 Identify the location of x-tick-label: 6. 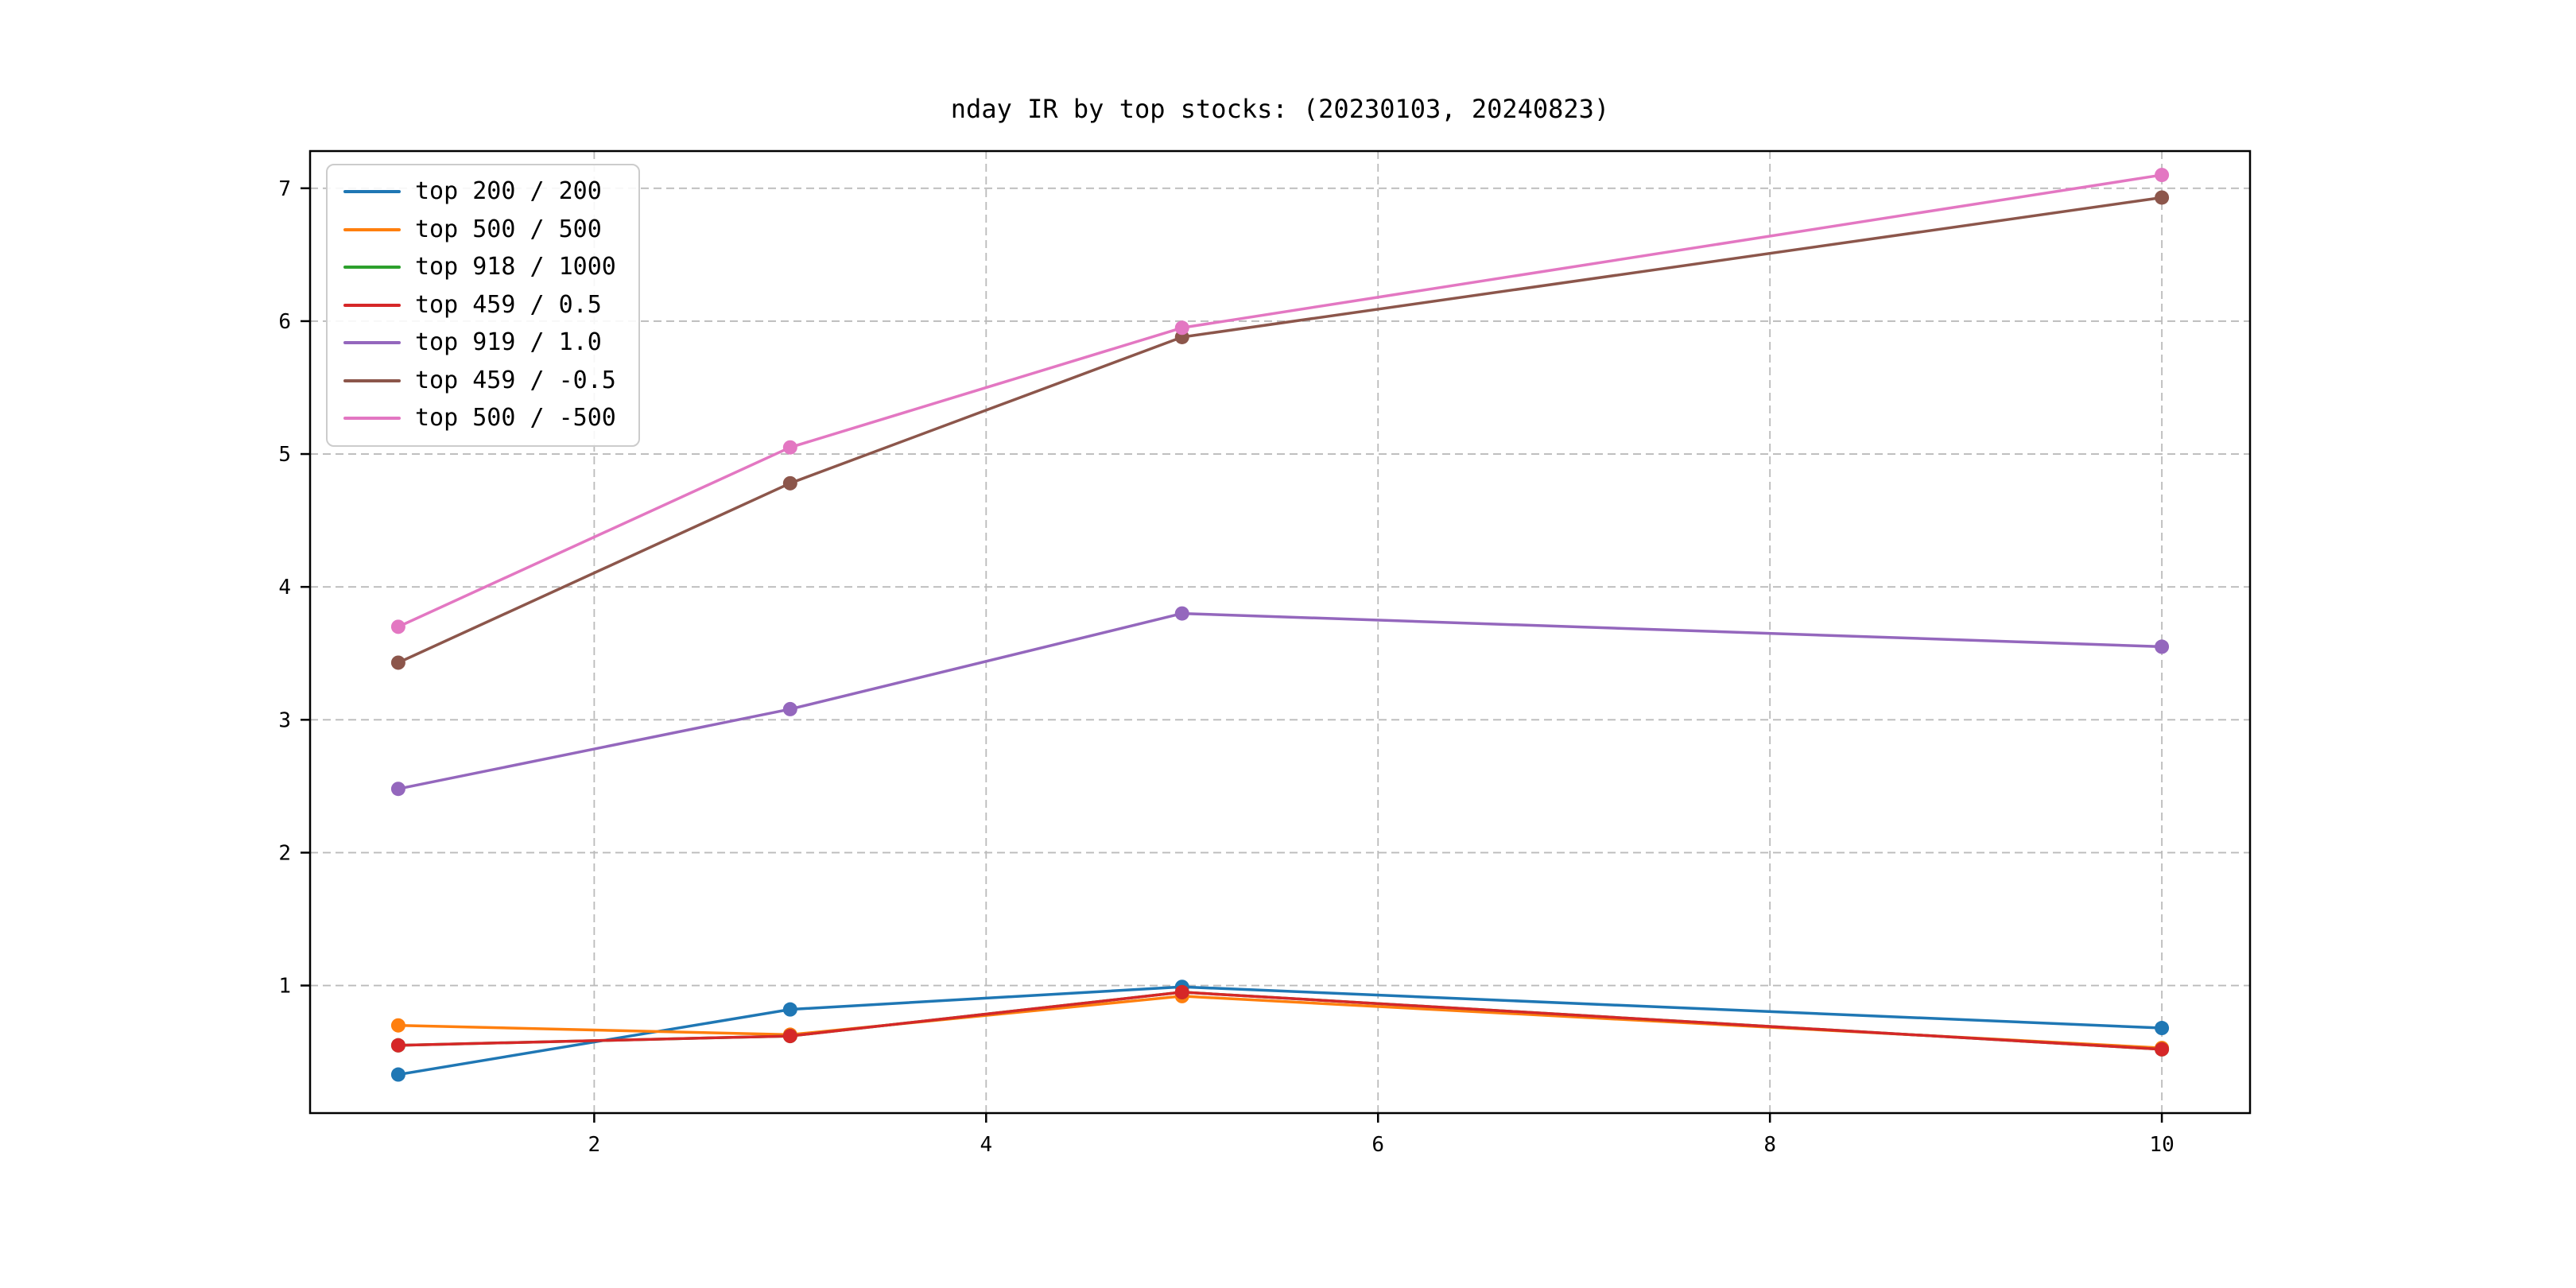
(1377, 1145).